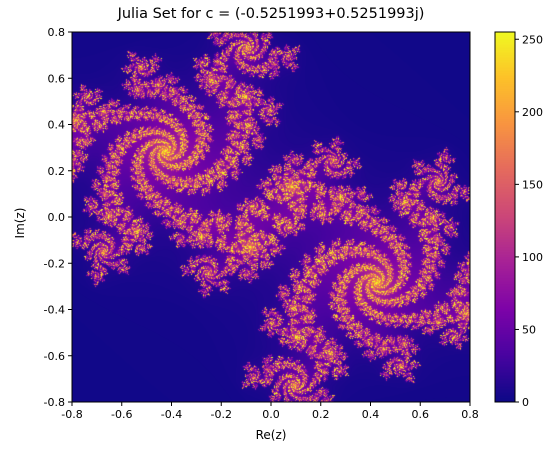 The height and width of the screenshot is (455, 559). What do you see at coordinates (57, 78) in the screenshot?
I see `y-tick-label: 0.6` at bounding box center [57, 78].